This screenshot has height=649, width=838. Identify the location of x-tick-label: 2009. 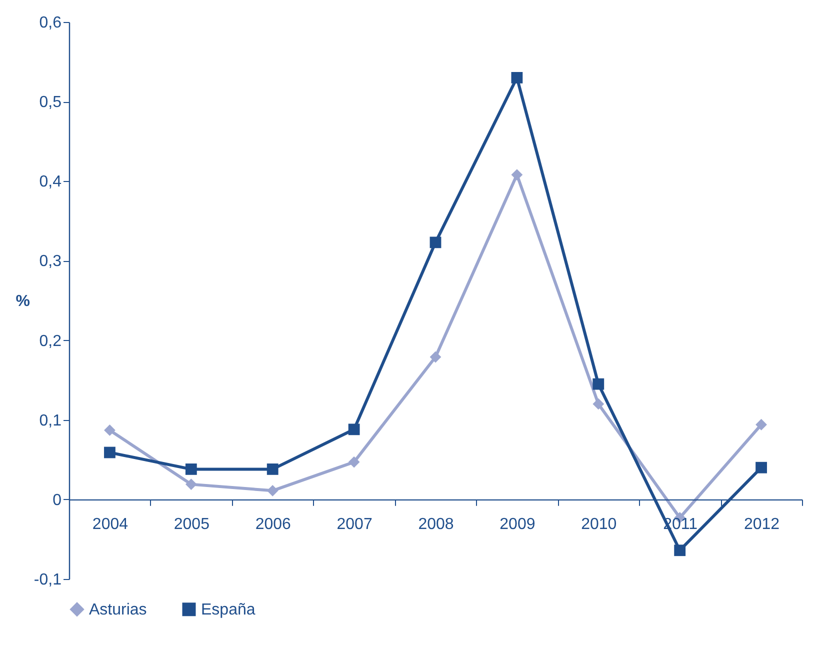
(518, 524).